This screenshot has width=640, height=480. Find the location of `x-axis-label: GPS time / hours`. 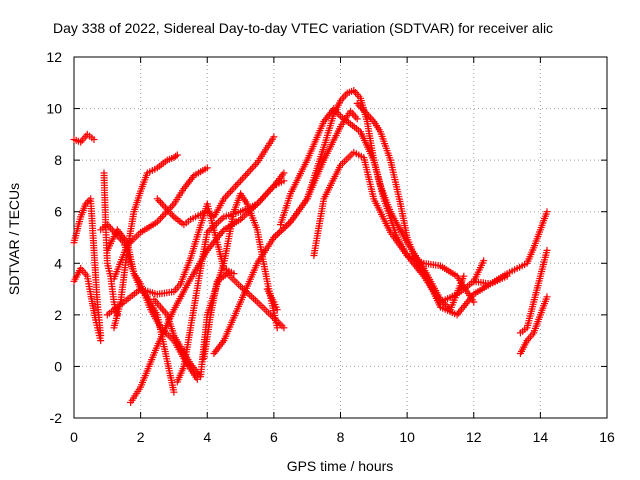

x-axis-label: GPS time / hours is located at coordinates (340, 466).